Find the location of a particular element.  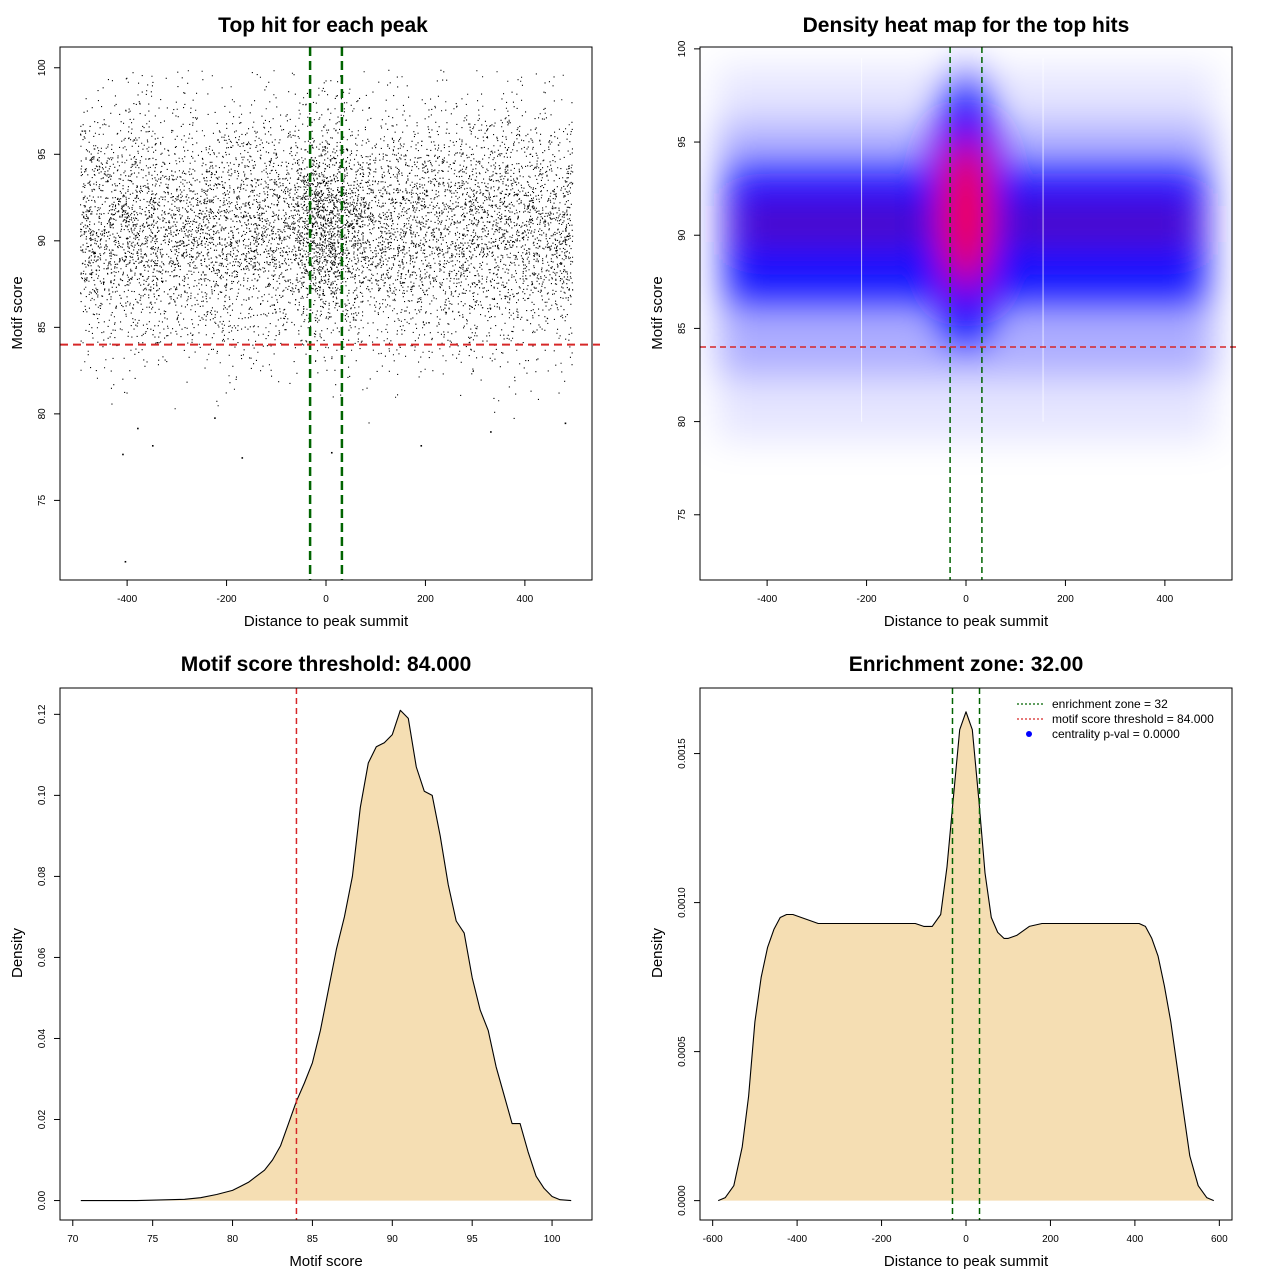

distance-density-y-tick-label: 0.0000 is located at coordinates (682, 1200).